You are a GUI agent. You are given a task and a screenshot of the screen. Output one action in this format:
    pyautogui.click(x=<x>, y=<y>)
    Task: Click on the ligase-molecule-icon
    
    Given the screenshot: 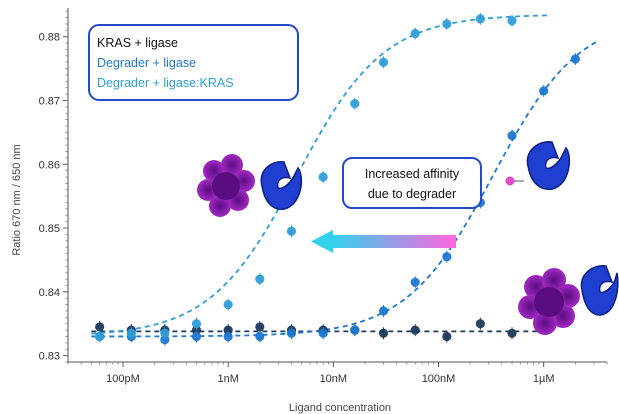 What is the action you would take?
    pyautogui.click(x=281, y=186)
    